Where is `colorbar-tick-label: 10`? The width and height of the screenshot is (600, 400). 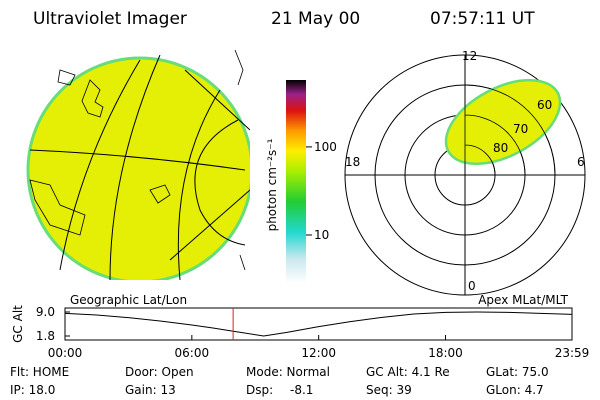 colorbar-tick-label: 10 is located at coordinates (321, 235).